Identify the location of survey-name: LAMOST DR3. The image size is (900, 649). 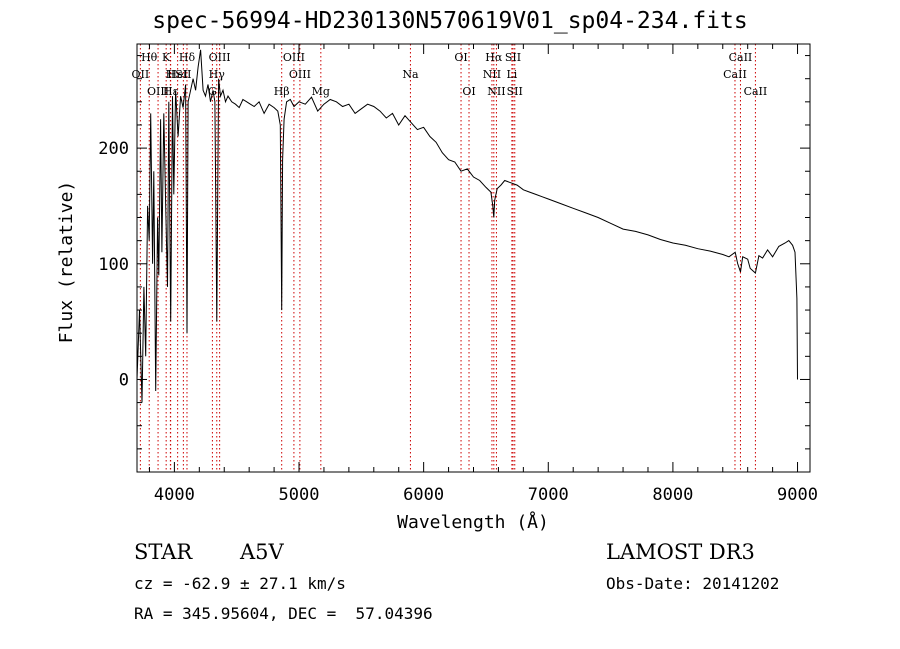
(680, 552).